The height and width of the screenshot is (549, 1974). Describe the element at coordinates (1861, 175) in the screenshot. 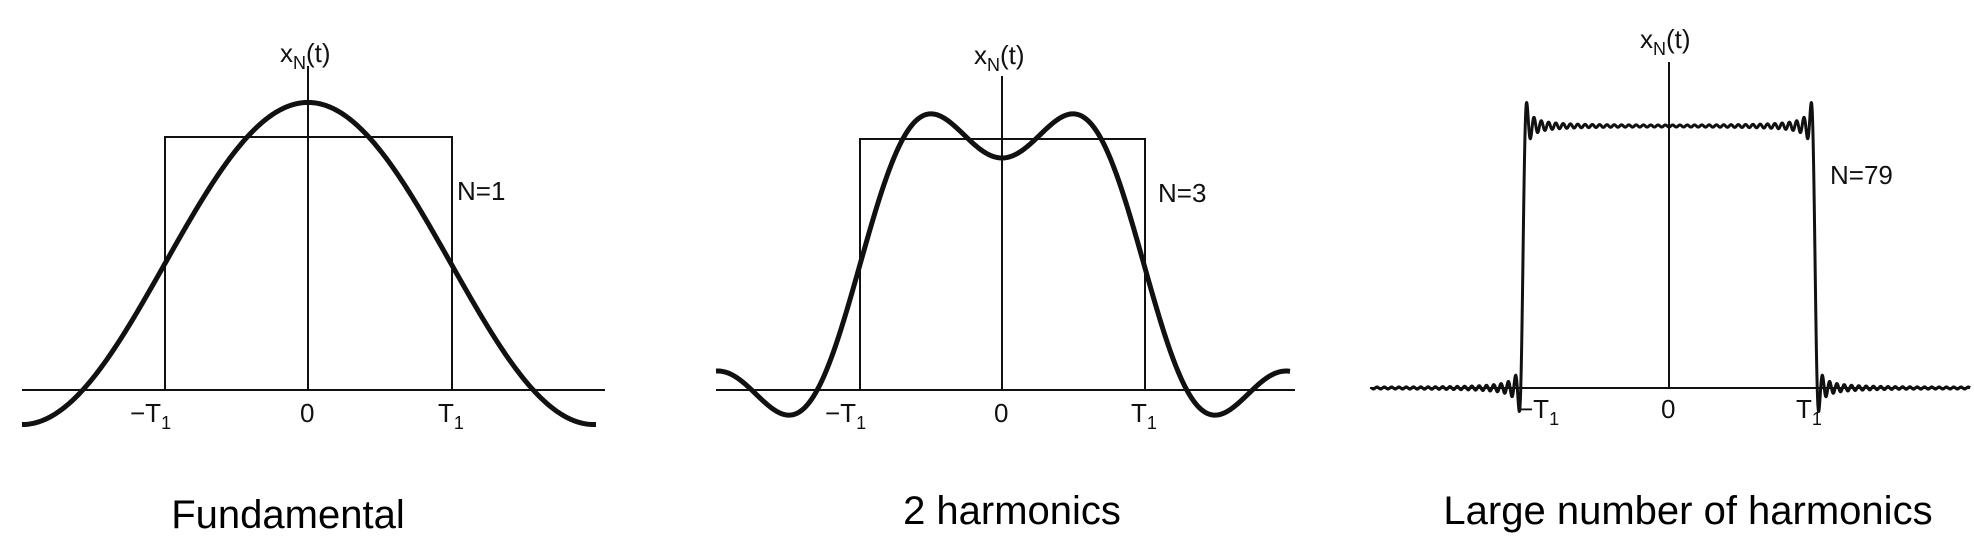

I see `n-label: N=79` at that location.